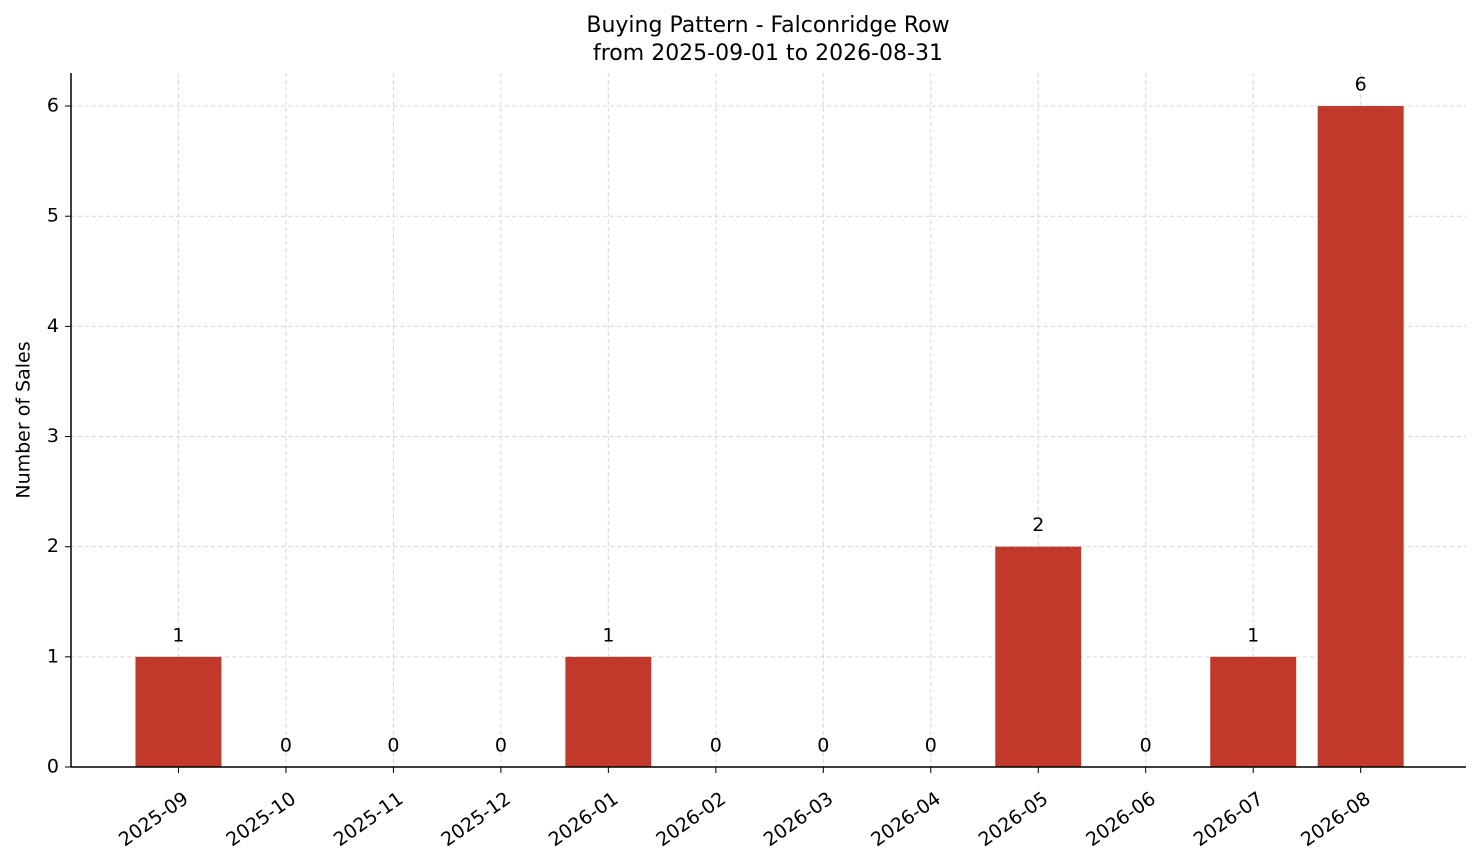  I want to click on y-tick-label: 6, so click(53, 106).